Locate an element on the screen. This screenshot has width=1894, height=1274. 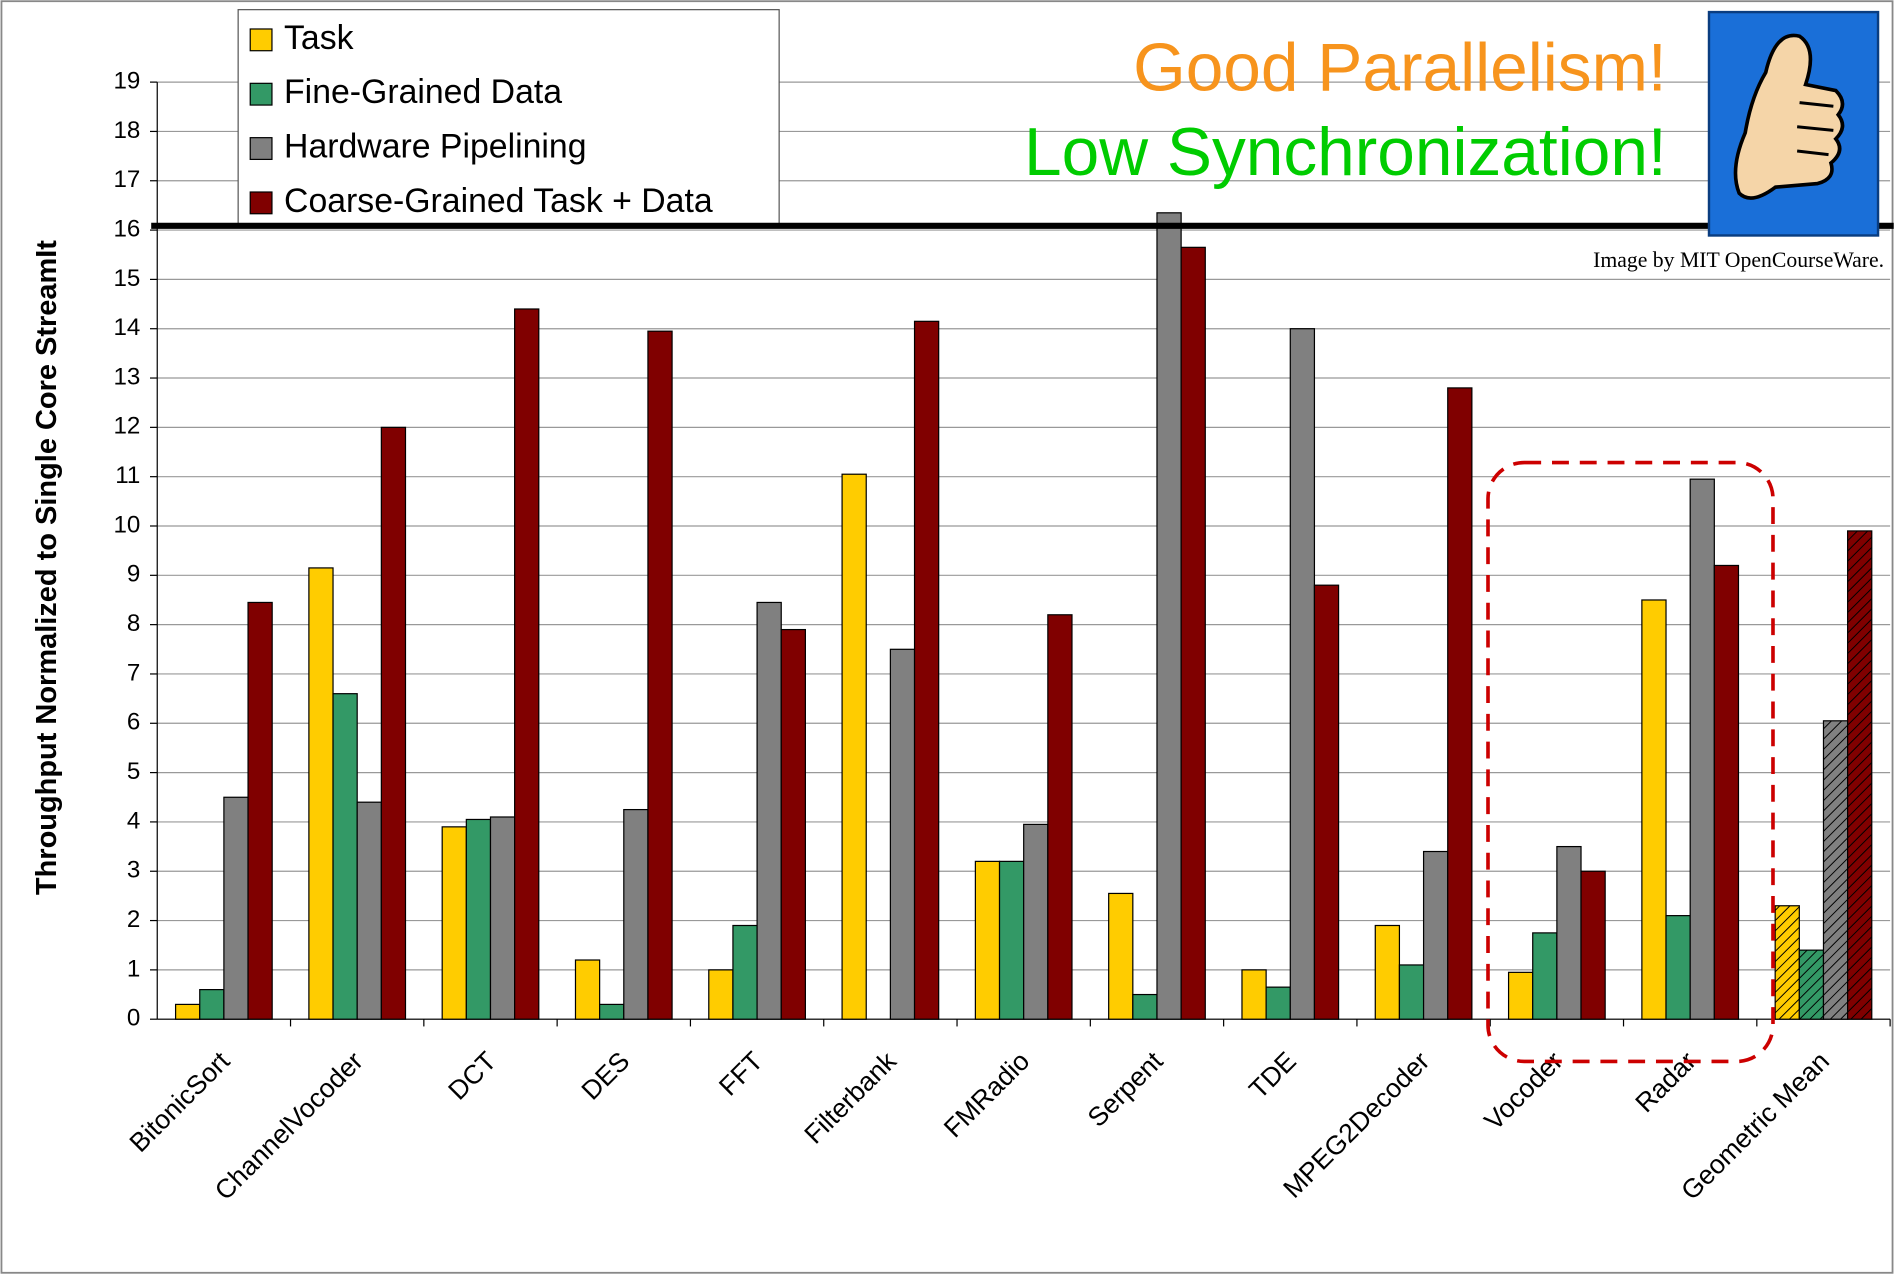
y-tick-label: 19 is located at coordinates (126, 80).